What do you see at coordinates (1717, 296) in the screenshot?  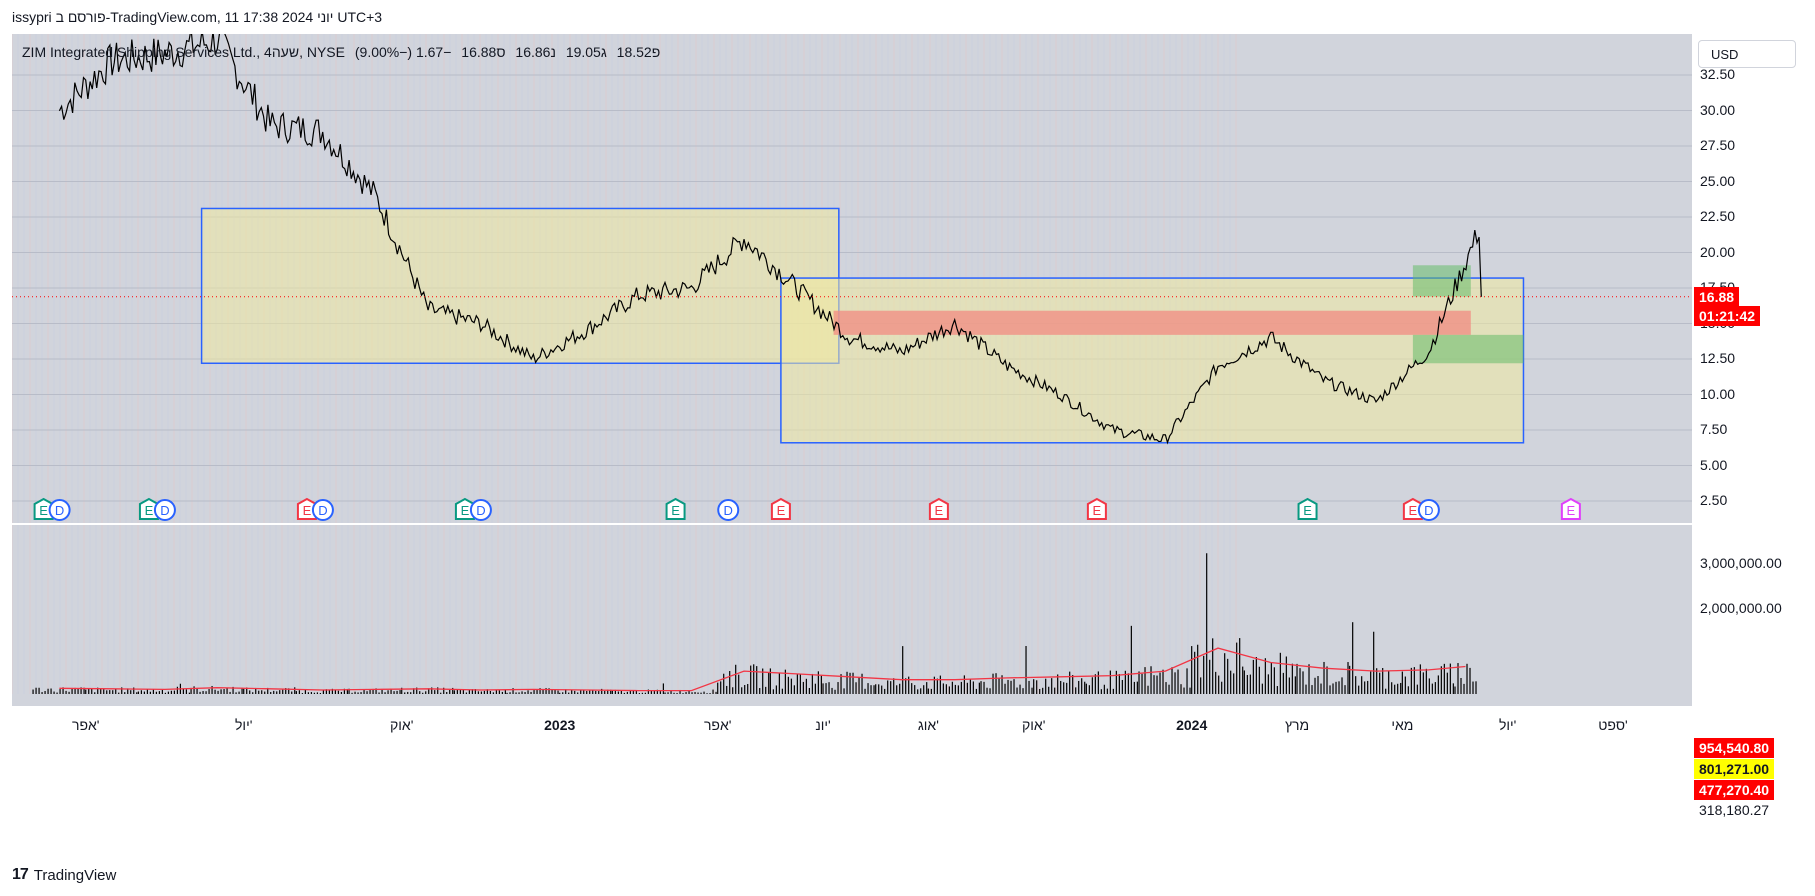 I see `current-price-tag: 16.88` at bounding box center [1717, 296].